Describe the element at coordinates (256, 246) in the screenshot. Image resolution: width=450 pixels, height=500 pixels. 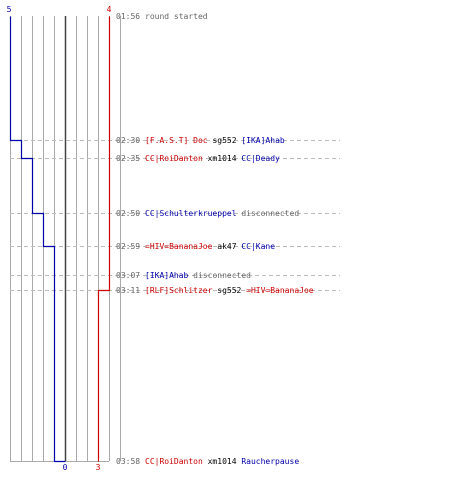
I see `event-player-blue: CC|Kane` at that location.